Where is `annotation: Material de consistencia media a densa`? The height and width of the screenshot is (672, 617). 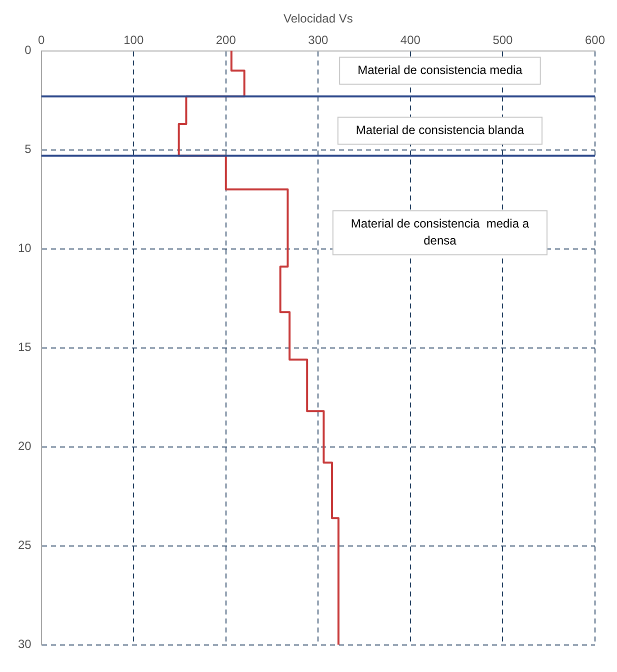 annotation: Material de consistencia media a densa is located at coordinates (440, 232).